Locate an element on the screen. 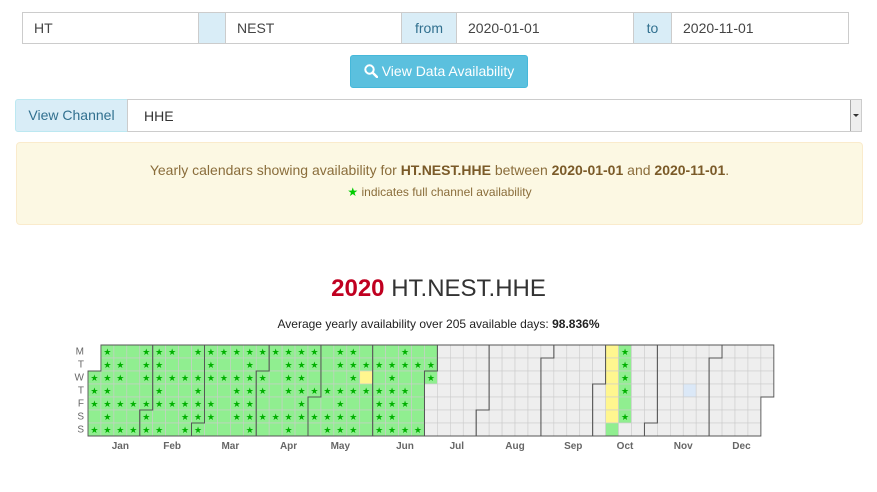 The width and height of the screenshot is (877, 492). from-date-input: 2020-01-01 is located at coordinates (545, 28).